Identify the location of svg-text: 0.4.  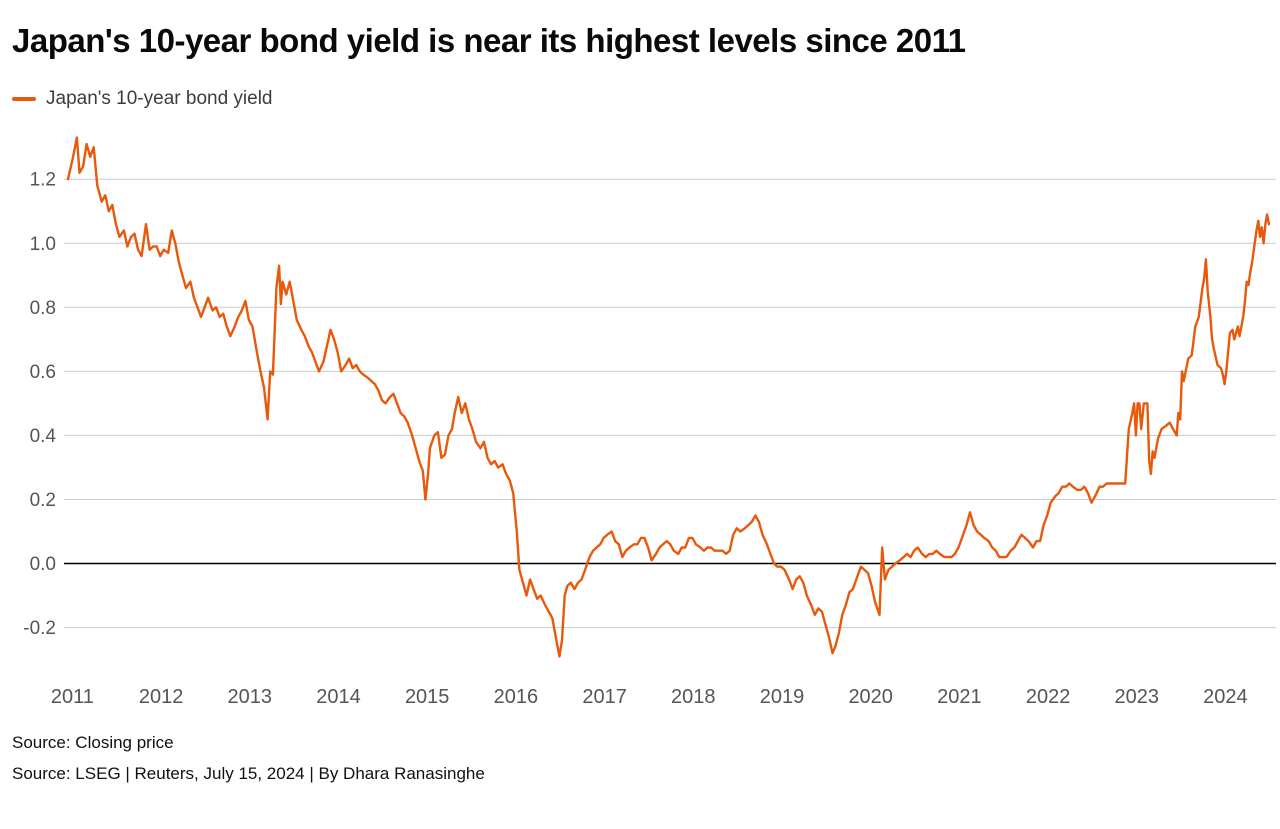
(43, 436).